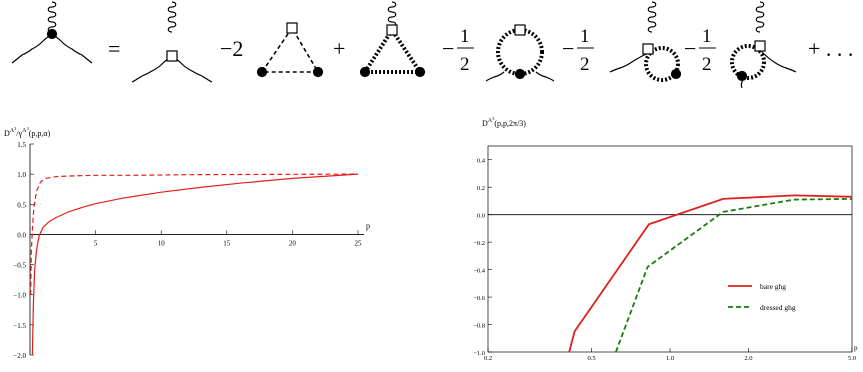 This screenshot has width=863, height=372. I want to click on left-y-tick-label: 1.5, so click(21, 145).